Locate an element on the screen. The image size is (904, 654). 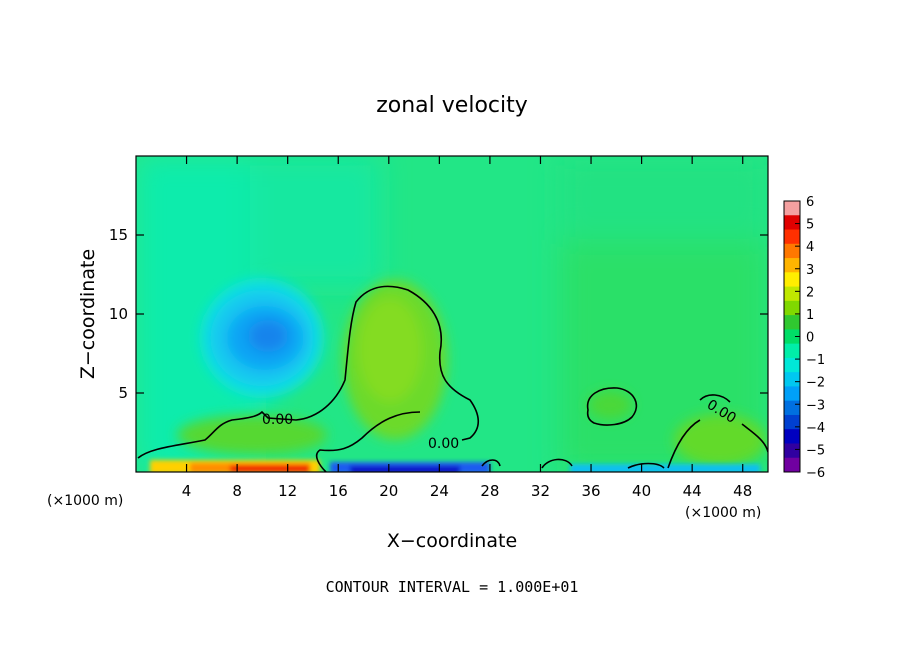
colorbar-label-8: −2 is located at coordinates (815, 383).